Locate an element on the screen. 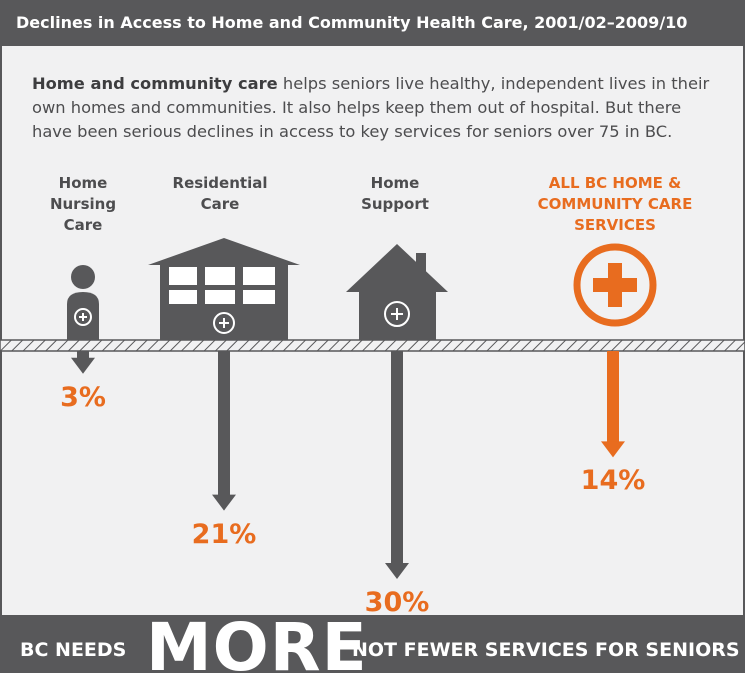 This screenshot has width=745, height=686. footer-big-text: MORE is located at coordinates (257, 647).